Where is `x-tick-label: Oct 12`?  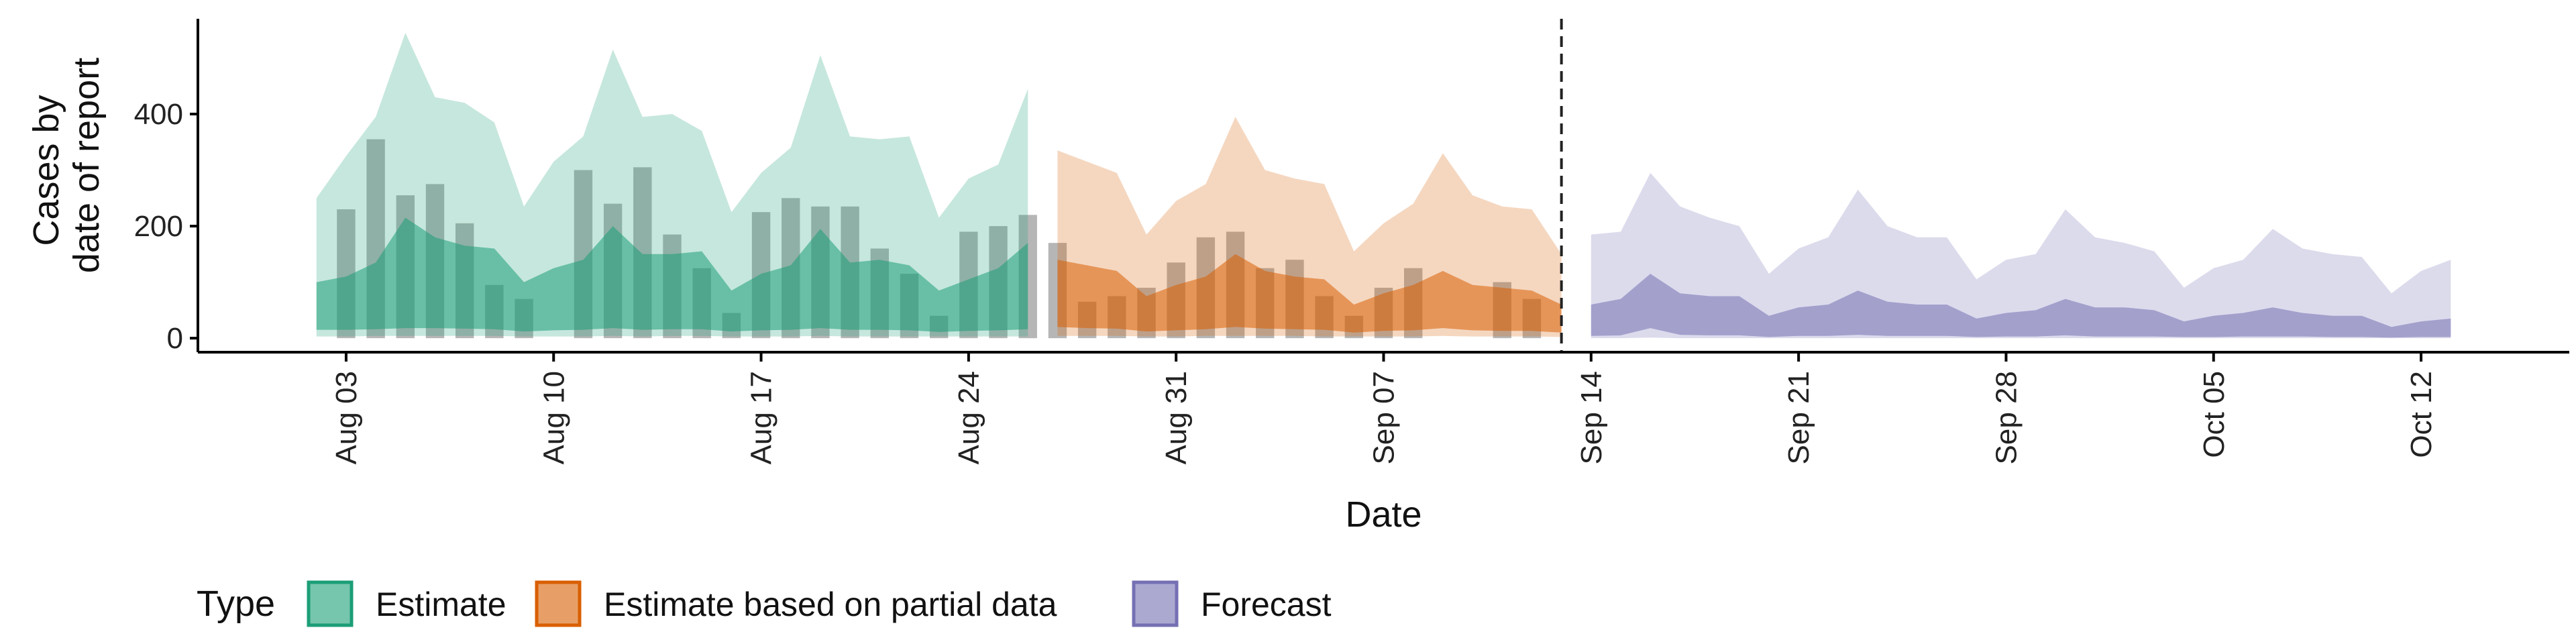
x-tick-label: Oct 12 is located at coordinates (2421, 414).